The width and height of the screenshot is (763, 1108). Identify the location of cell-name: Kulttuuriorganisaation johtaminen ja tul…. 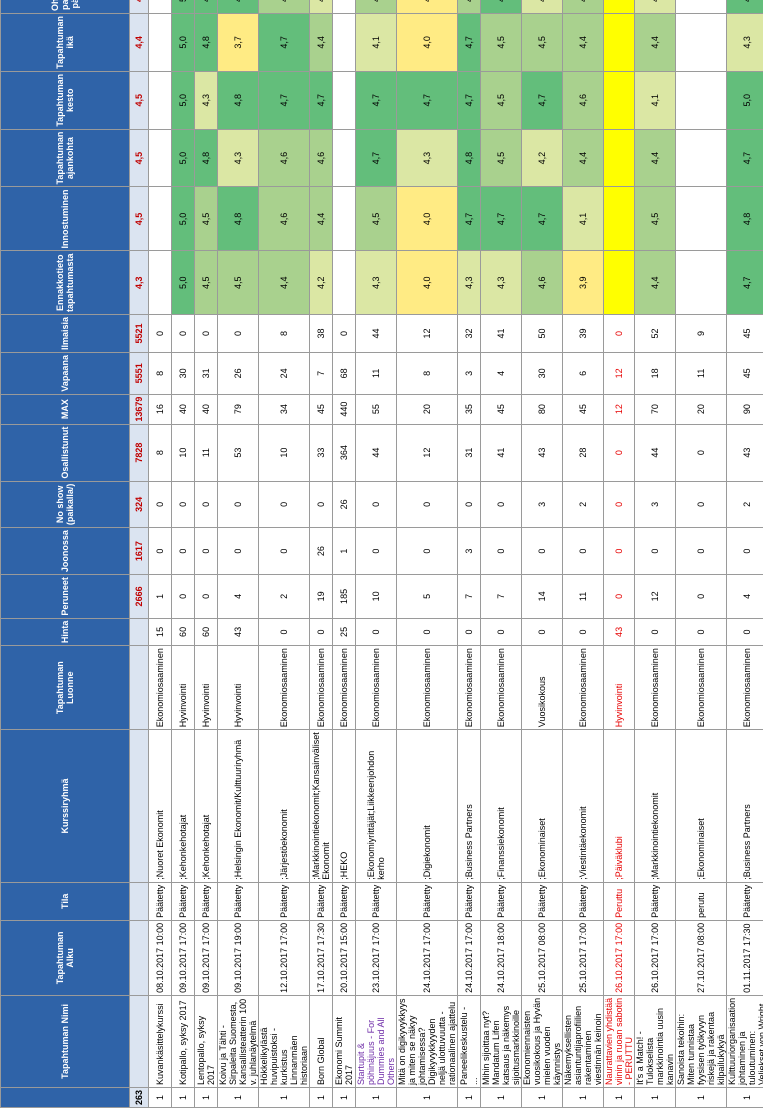
(744, 1041).